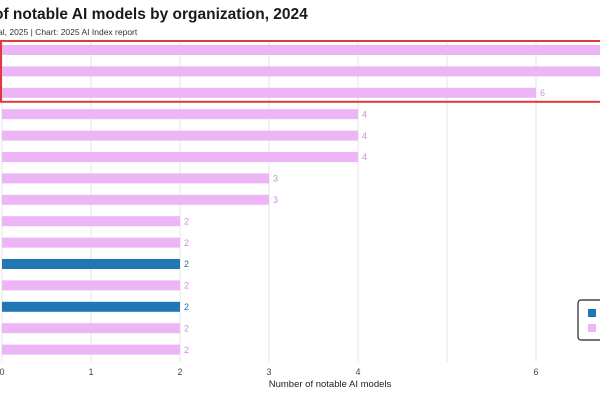 The width and height of the screenshot is (600, 400). I want to click on legend-box, so click(588, 320).